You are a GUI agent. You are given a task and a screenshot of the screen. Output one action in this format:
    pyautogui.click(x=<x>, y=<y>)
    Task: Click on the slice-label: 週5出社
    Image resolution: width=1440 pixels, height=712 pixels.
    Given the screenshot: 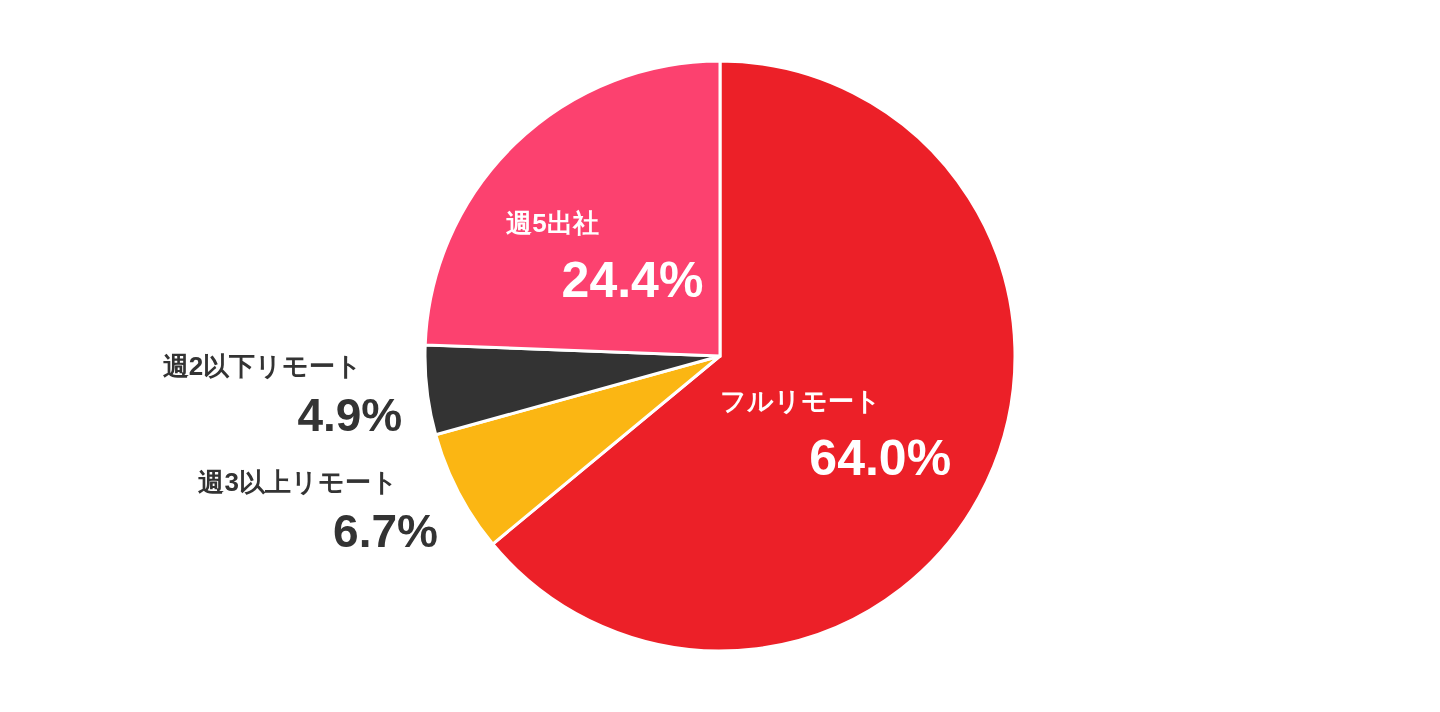 What is the action you would take?
    pyautogui.click(x=552, y=223)
    